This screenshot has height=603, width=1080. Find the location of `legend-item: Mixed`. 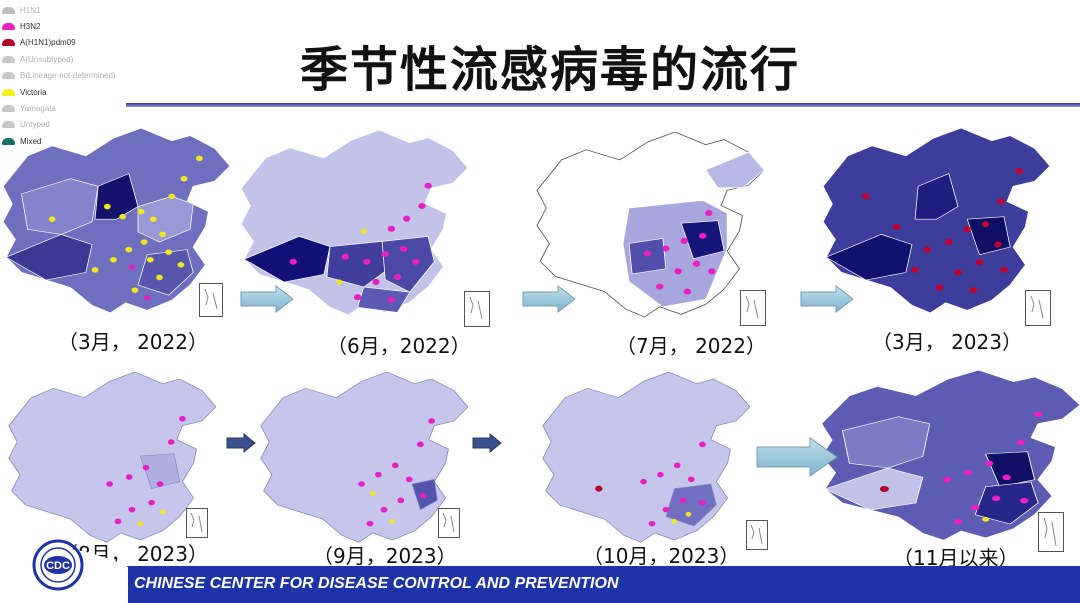

legend-item: Mixed is located at coordinates (64, 141).